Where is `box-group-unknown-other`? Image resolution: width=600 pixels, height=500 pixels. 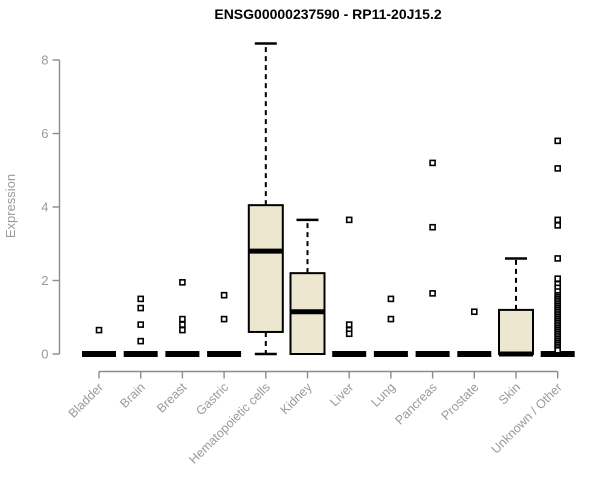
box-group-unknown-other is located at coordinates (557, 247).